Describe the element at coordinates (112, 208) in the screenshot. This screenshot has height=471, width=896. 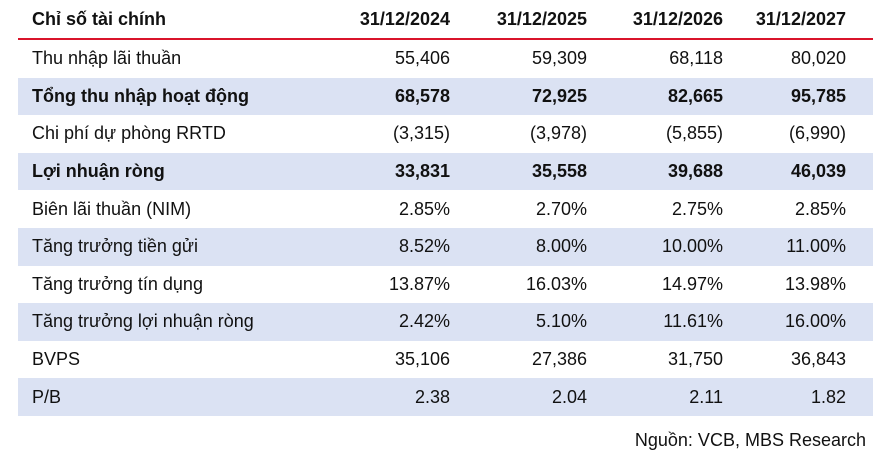
I see `row-label: Biên lãi thuần (NIM)` at that location.